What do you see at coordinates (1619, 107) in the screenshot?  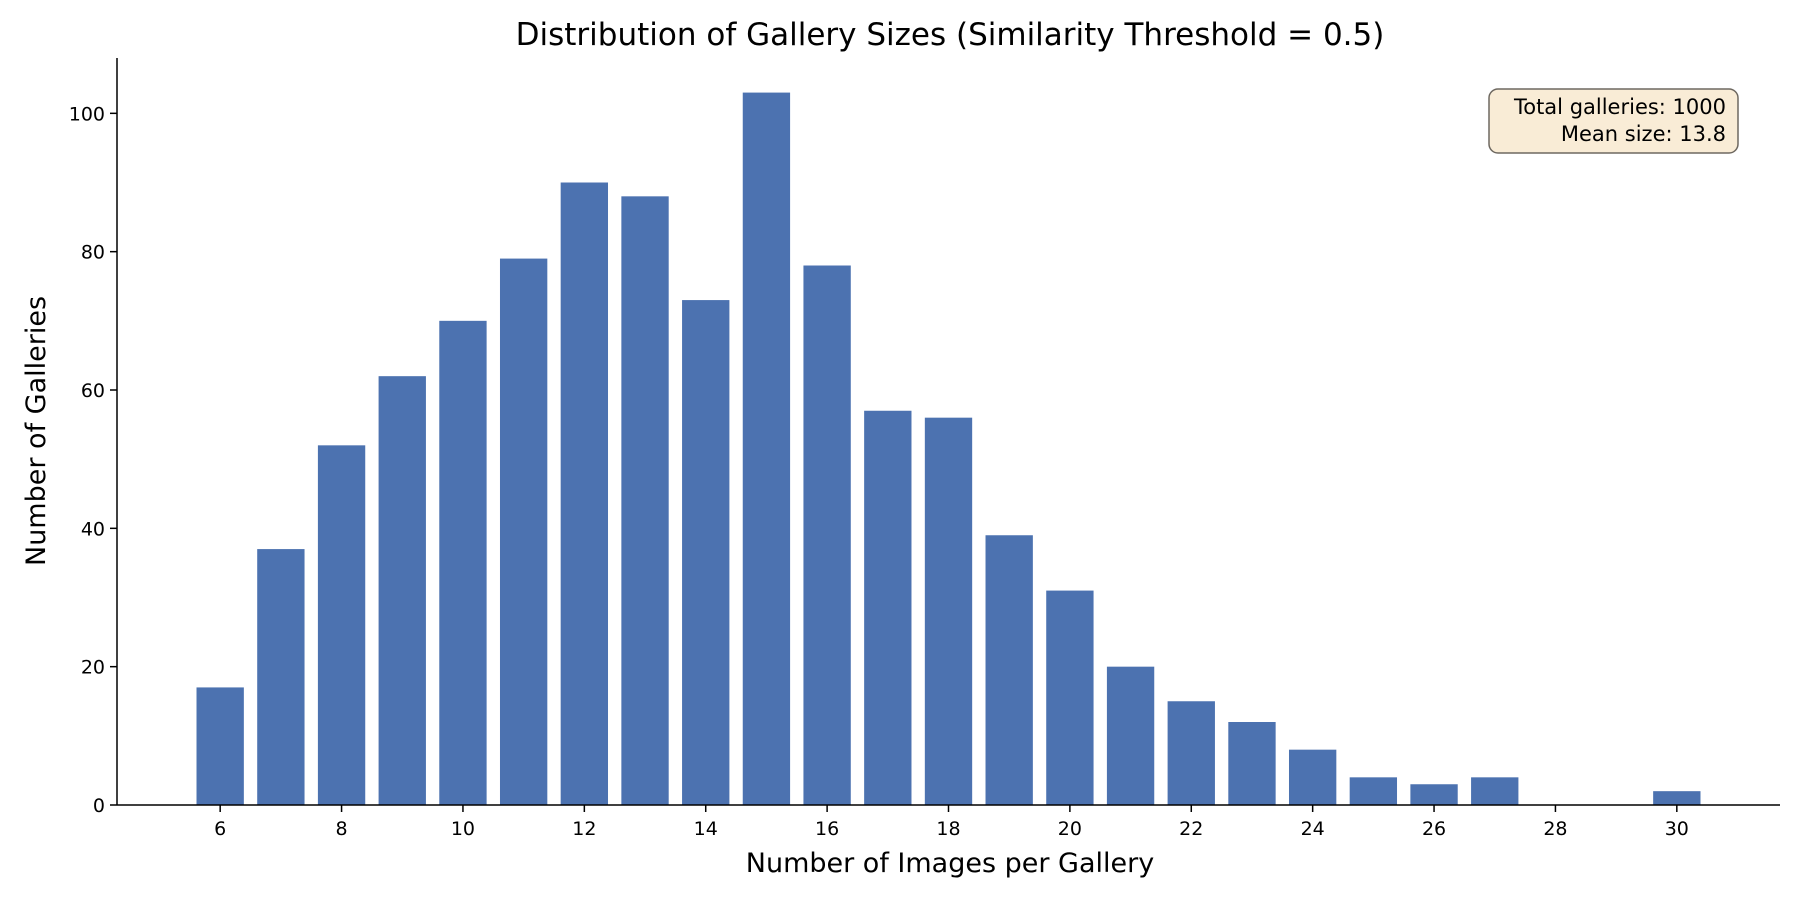 I see `annotation-total-galleries: Total galleries: 1000` at bounding box center [1619, 107].